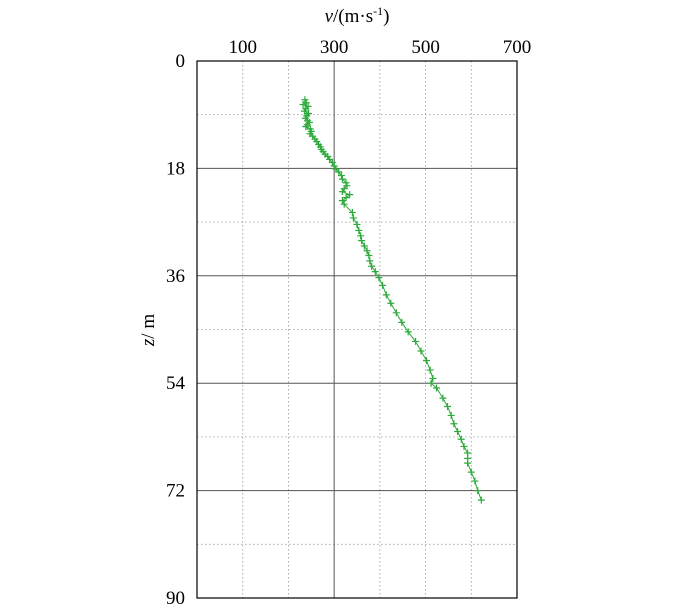 The image size is (700, 613). Describe the element at coordinates (517, 47) in the screenshot. I see `x-tick-label: 700` at that location.